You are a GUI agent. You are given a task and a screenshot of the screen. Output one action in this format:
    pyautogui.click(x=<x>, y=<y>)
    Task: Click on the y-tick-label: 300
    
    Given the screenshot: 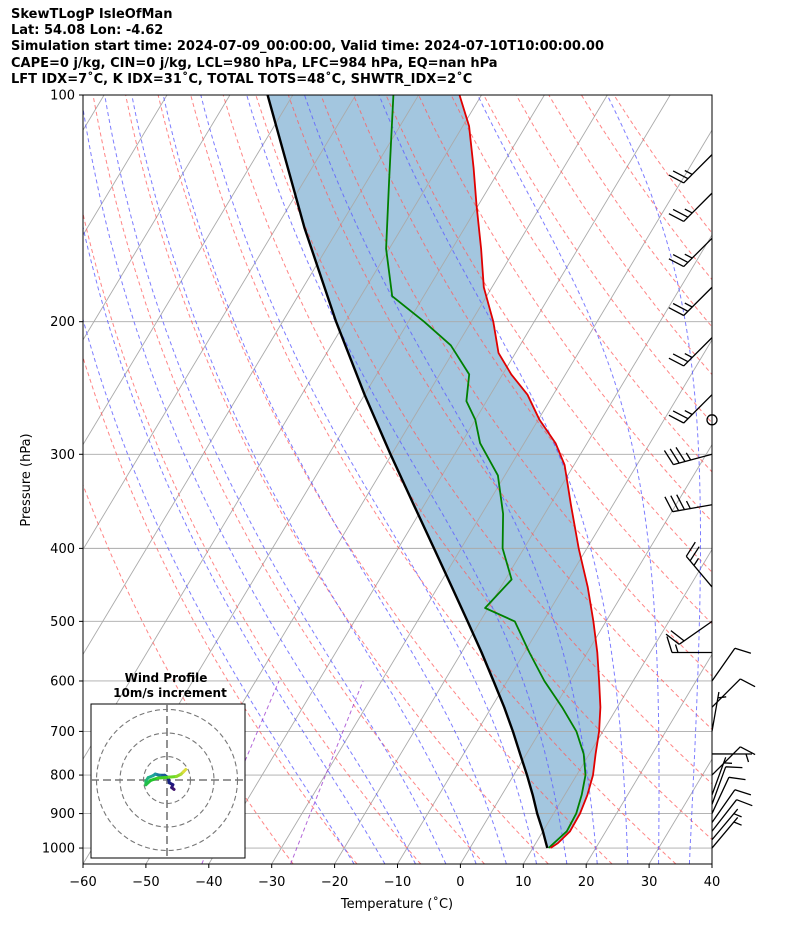 What is the action you would take?
    pyautogui.click(x=62, y=455)
    